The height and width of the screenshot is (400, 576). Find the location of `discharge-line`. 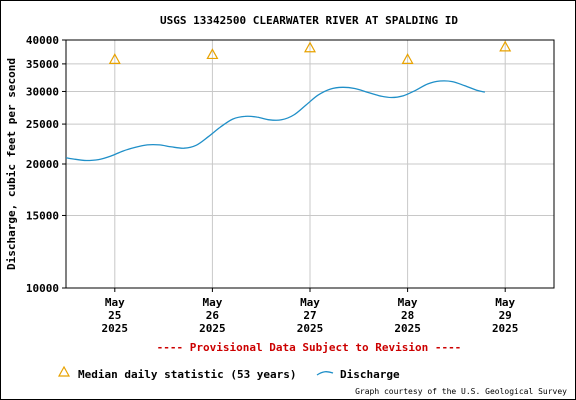

discharge-line is located at coordinates (275, 121).